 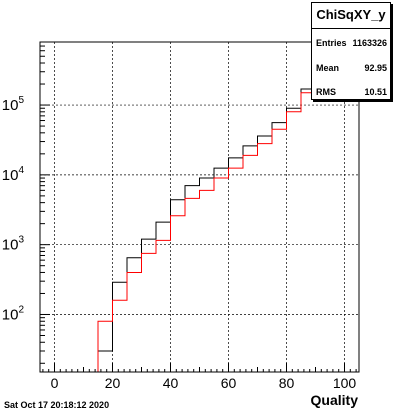 What do you see at coordinates (328, 68) in the screenshot?
I see `stats-key: Mean` at bounding box center [328, 68].